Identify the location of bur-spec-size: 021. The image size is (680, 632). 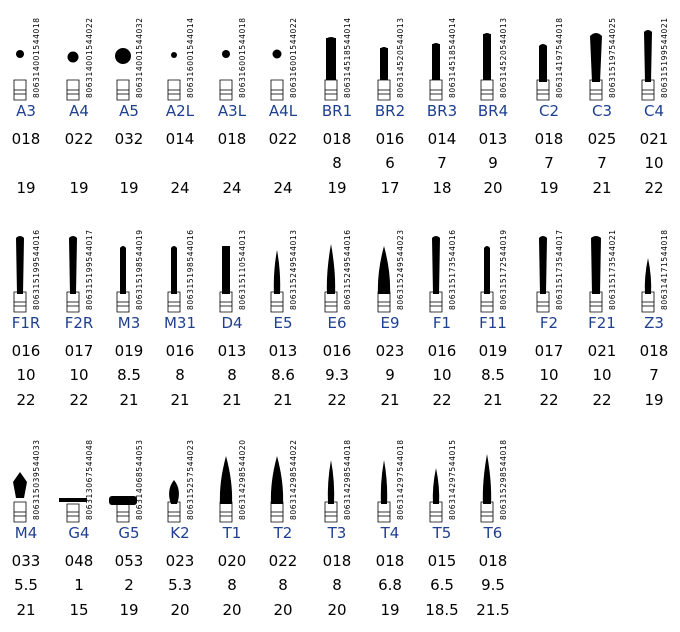
(602, 351).